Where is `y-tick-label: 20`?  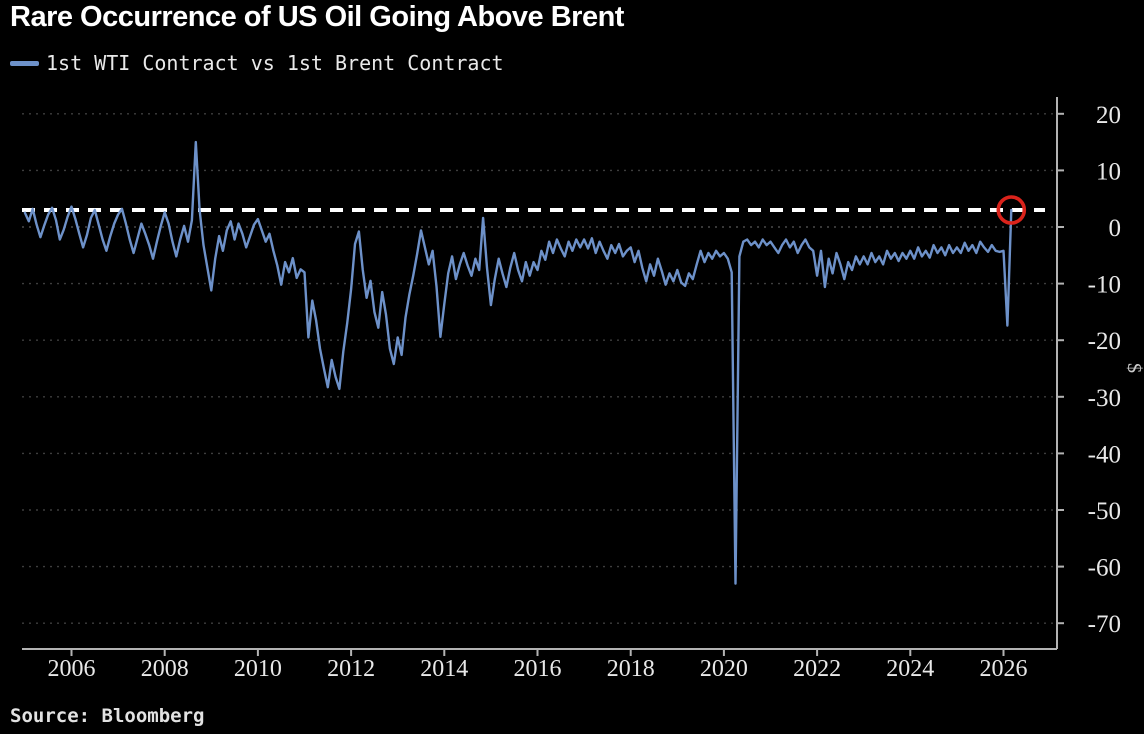
y-tick-label: 20 is located at coordinates (1108, 115).